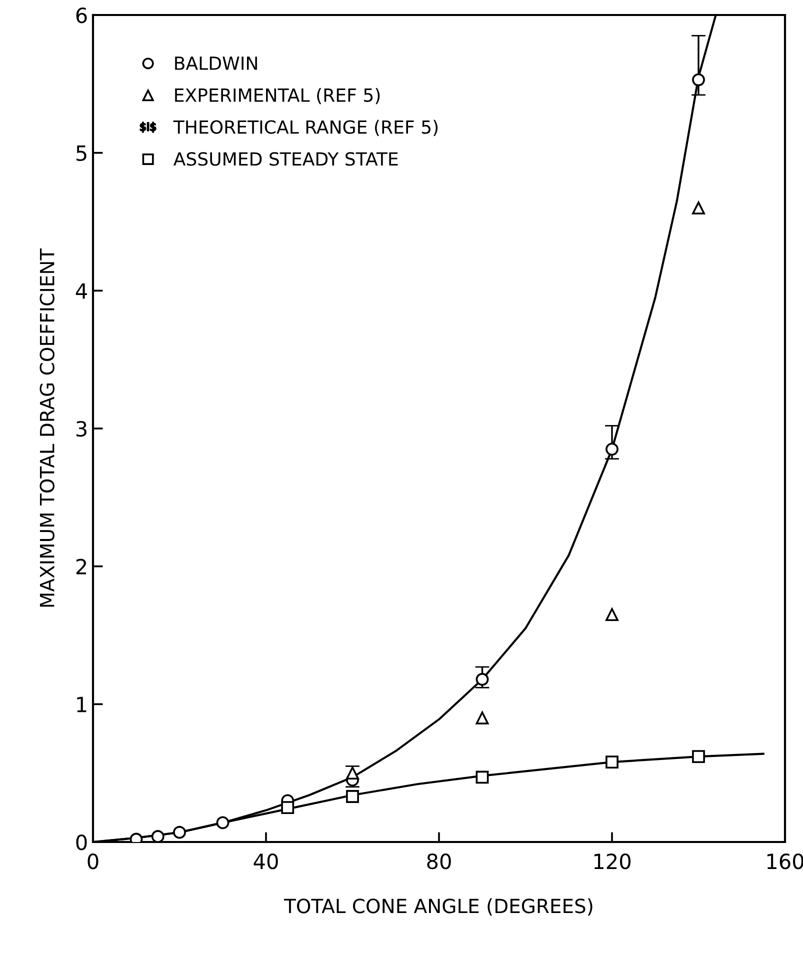  I want to click on y-tick-label: 2, so click(81, 566).